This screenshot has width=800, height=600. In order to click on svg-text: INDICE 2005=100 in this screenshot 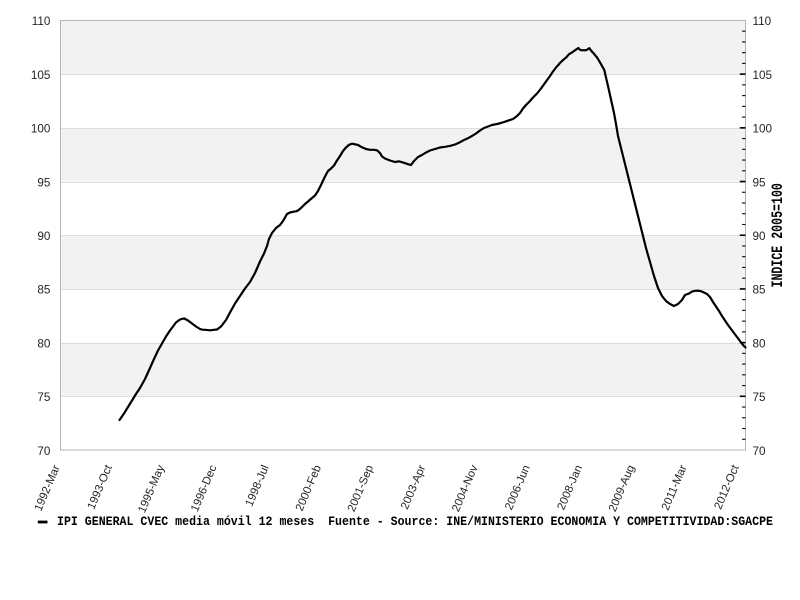, I will do `click(779, 235)`.